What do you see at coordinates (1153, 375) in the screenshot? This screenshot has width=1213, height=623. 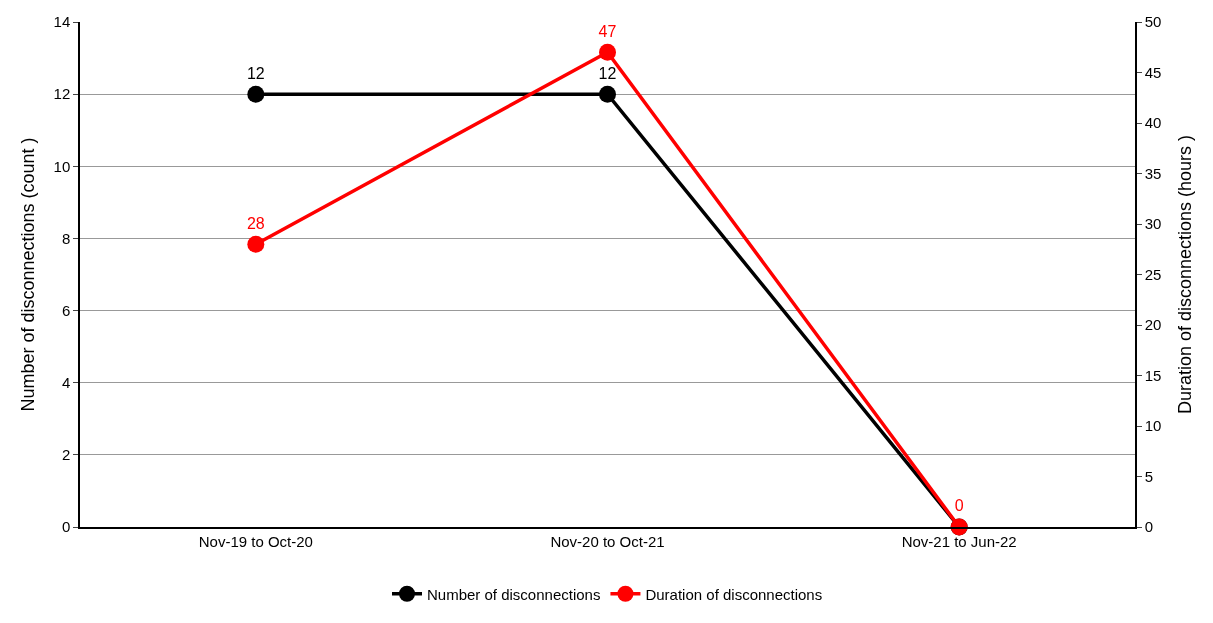 I see `y2-tick-label: 15` at bounding box center [1153, 375].